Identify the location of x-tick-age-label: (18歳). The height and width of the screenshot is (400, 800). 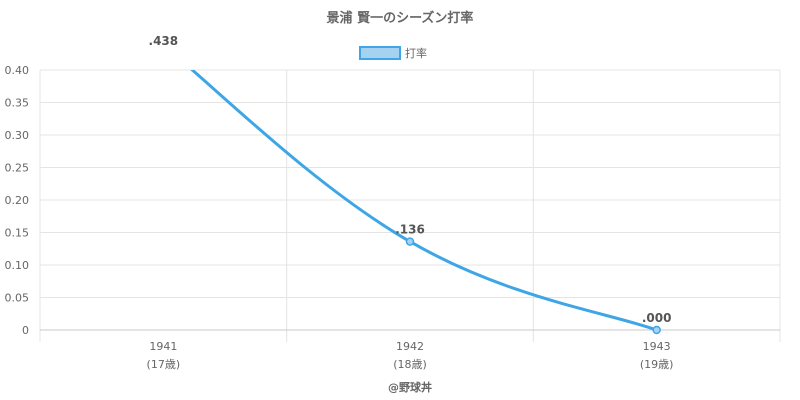
(410, 364).